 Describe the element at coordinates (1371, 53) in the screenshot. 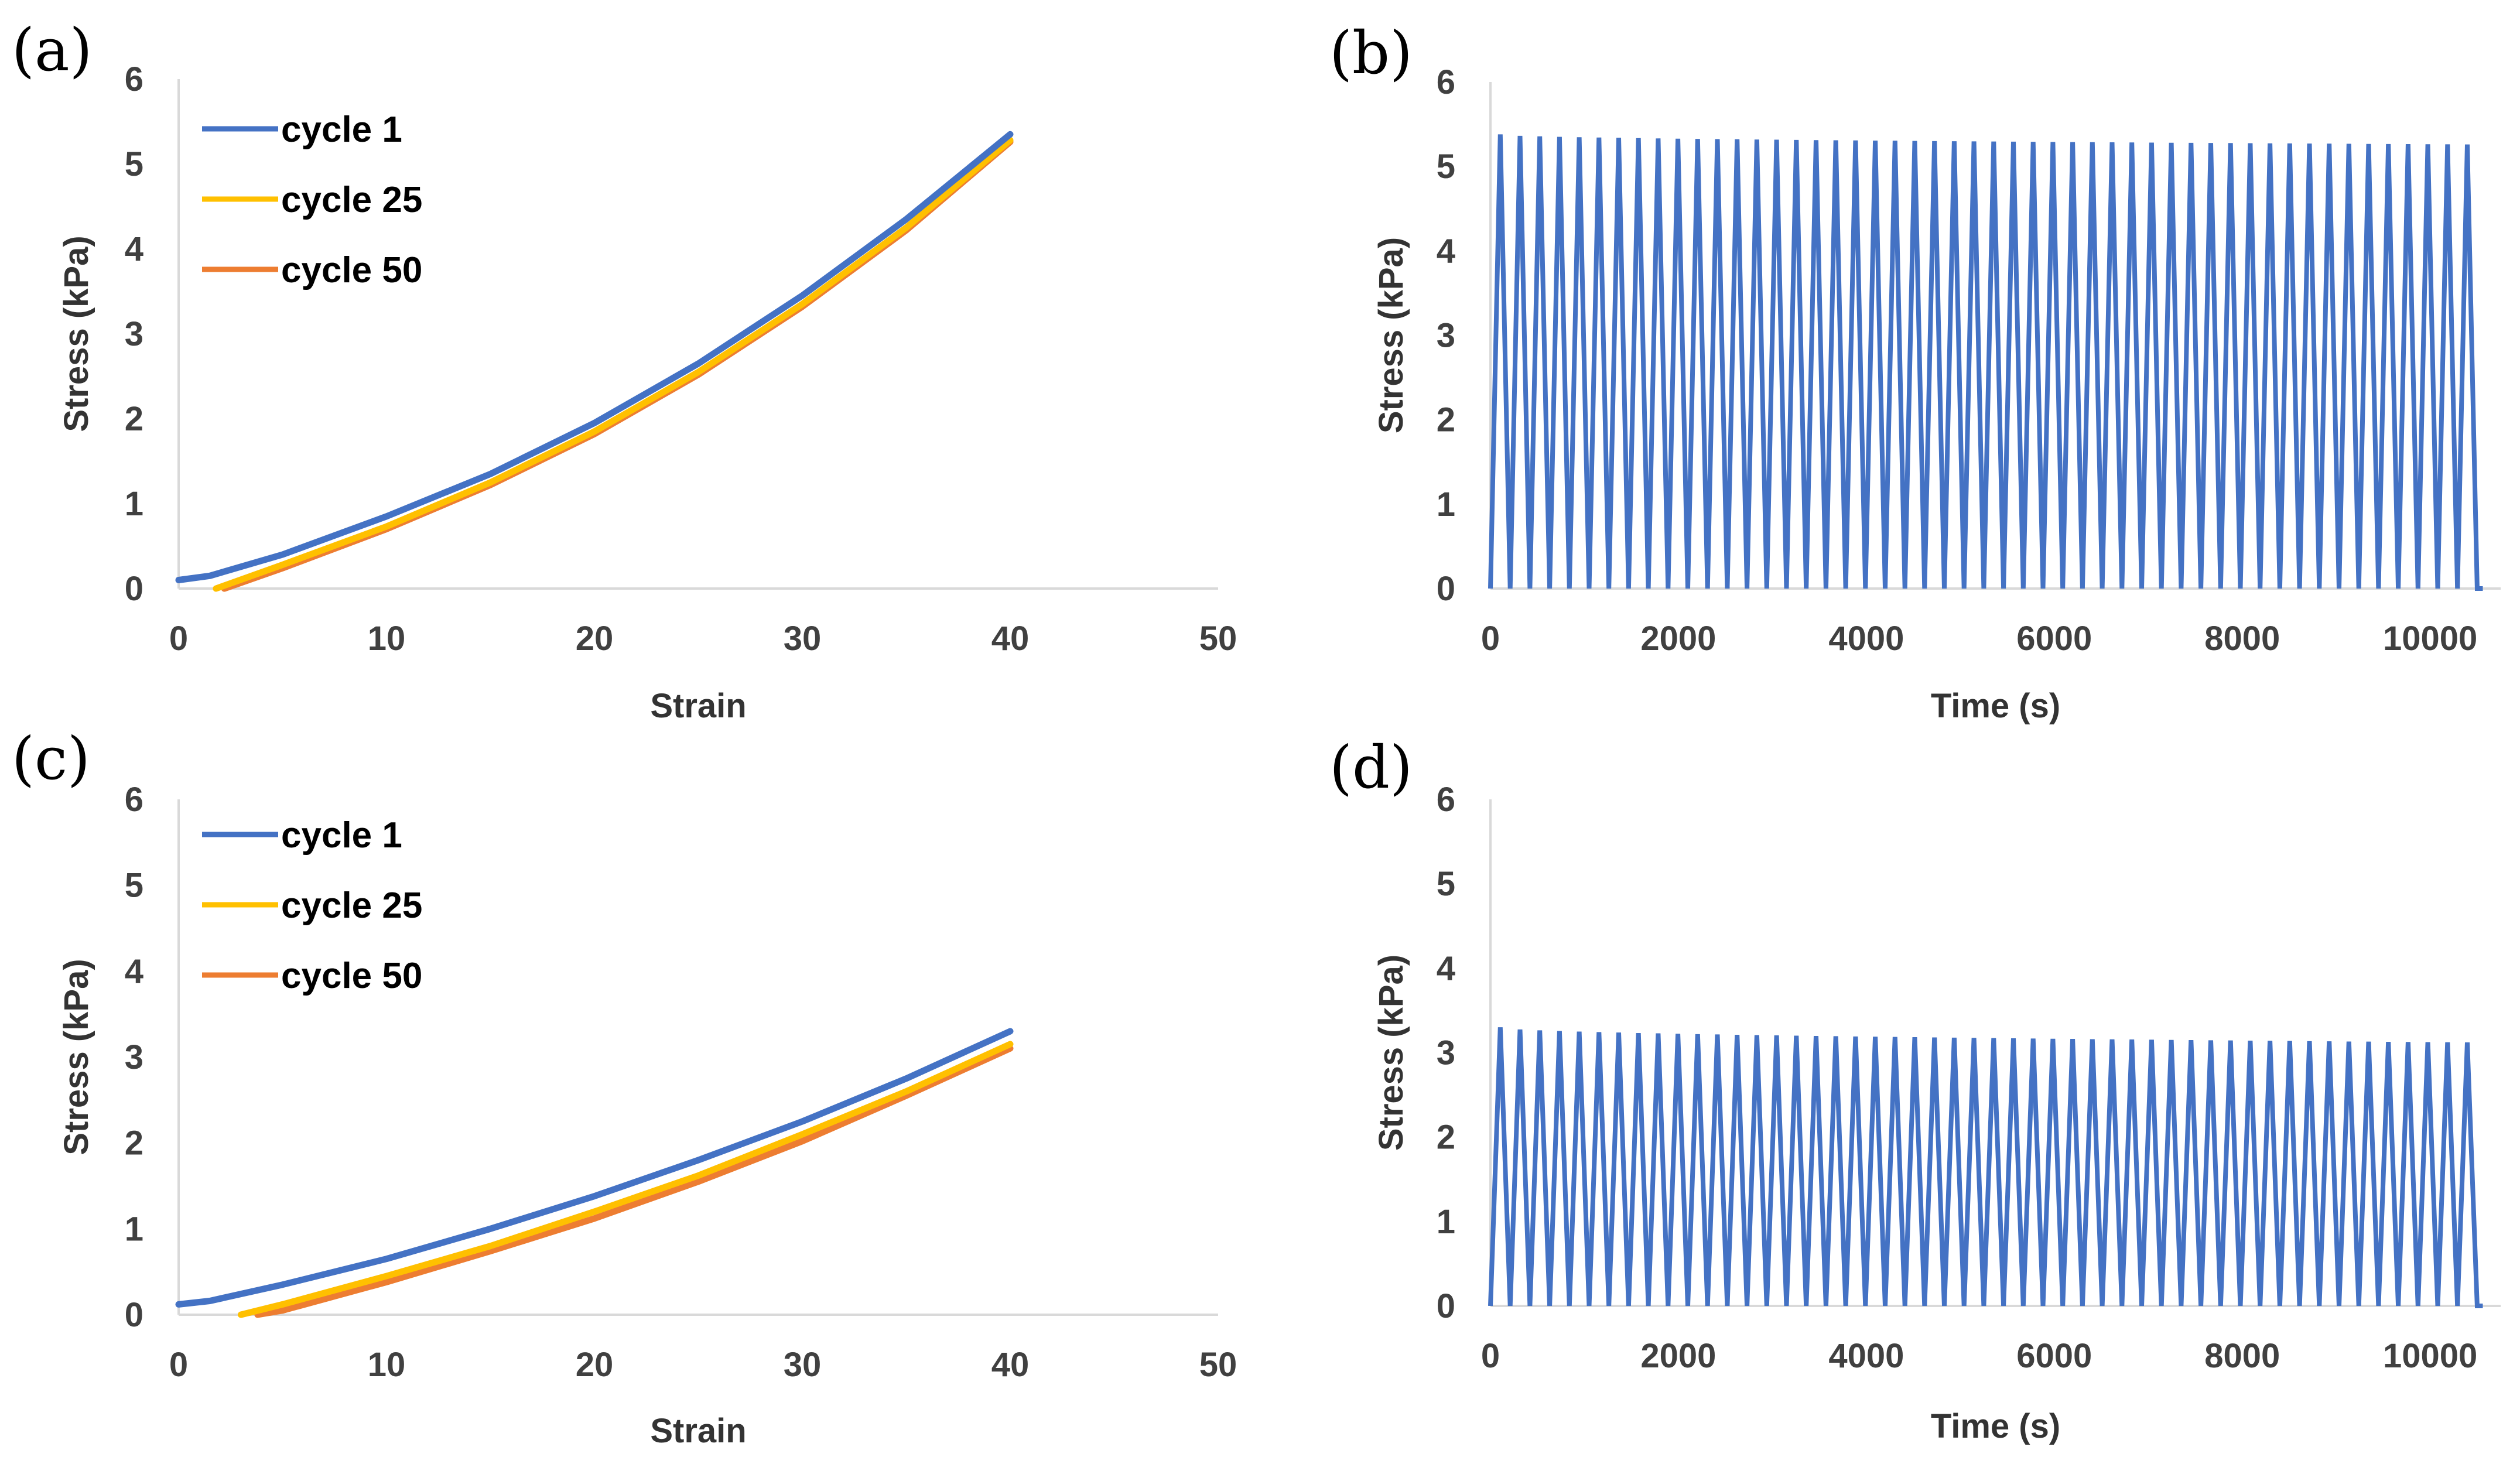

I see `panel-label: (b)` at that location.